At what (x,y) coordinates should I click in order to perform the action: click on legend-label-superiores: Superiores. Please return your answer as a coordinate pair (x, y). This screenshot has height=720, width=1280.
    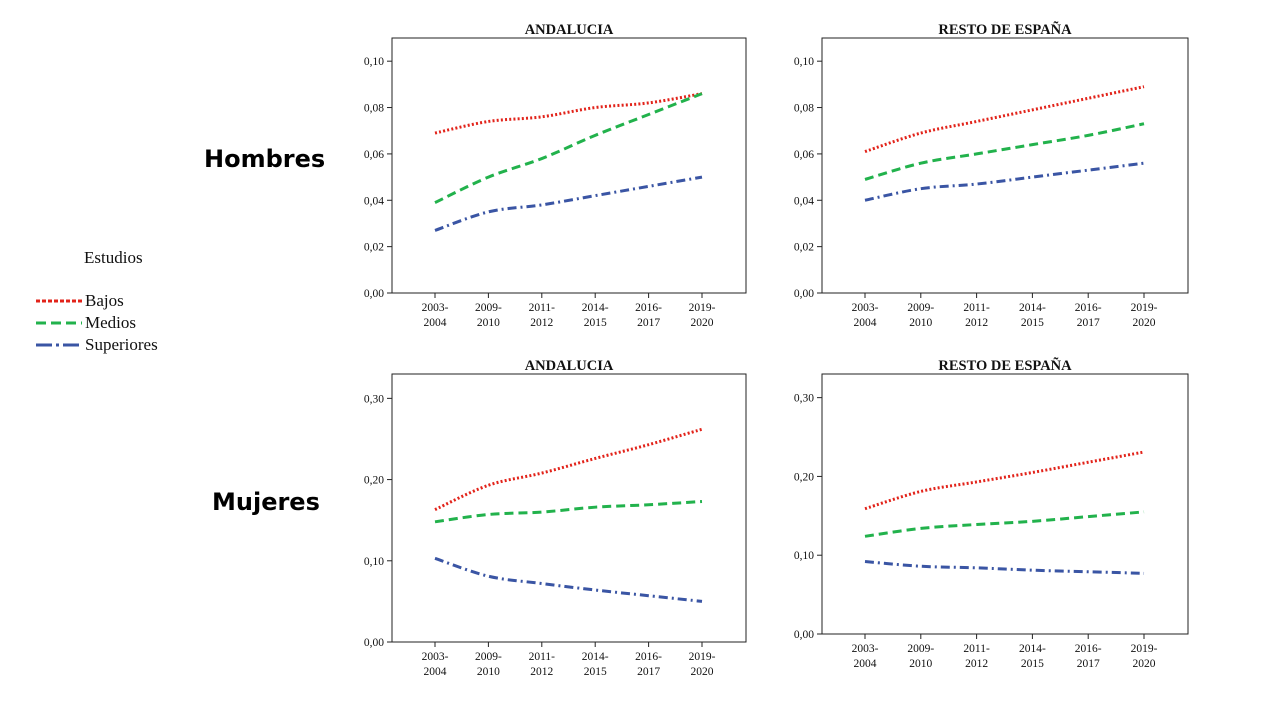
    Looking at the image, I should click on (121, 344).